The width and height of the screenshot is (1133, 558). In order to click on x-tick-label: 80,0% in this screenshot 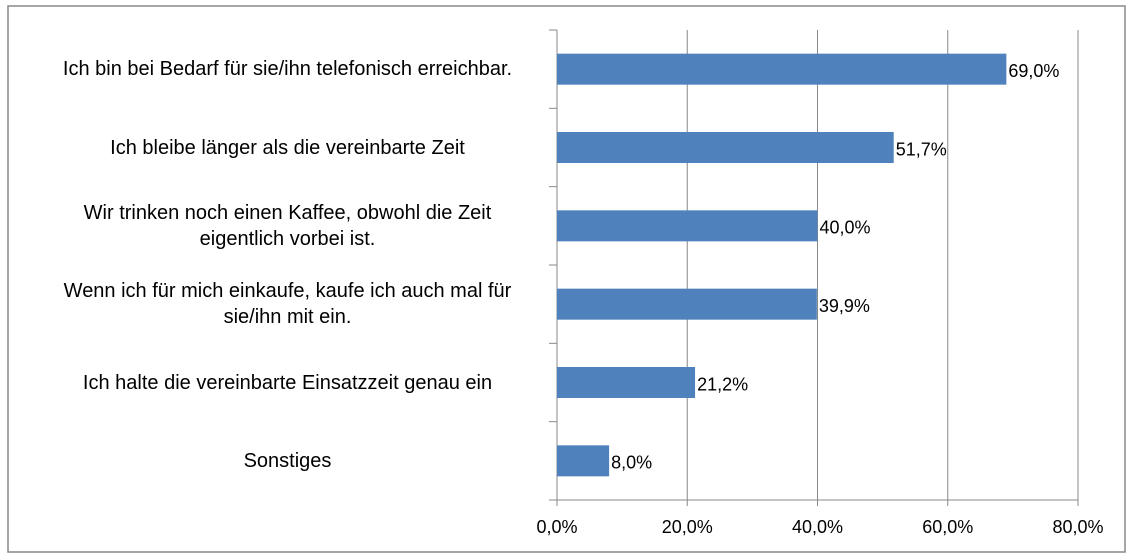, I will do `click(1077, 527)`.